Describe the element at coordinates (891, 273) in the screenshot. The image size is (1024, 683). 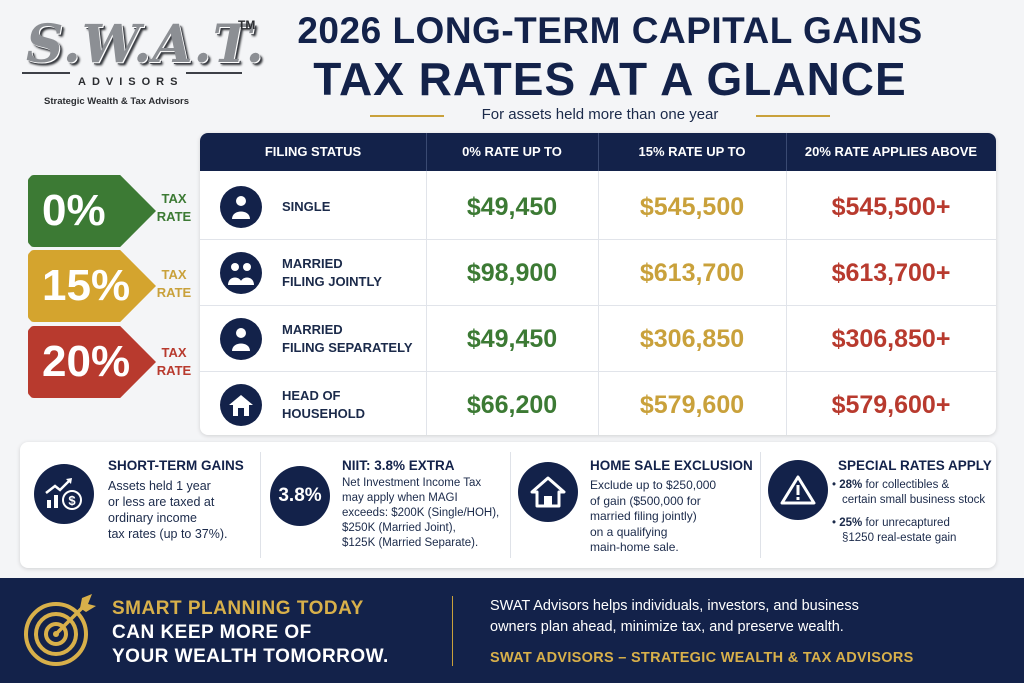
I see `twenty-rate-cell: $613,700+` at that location.